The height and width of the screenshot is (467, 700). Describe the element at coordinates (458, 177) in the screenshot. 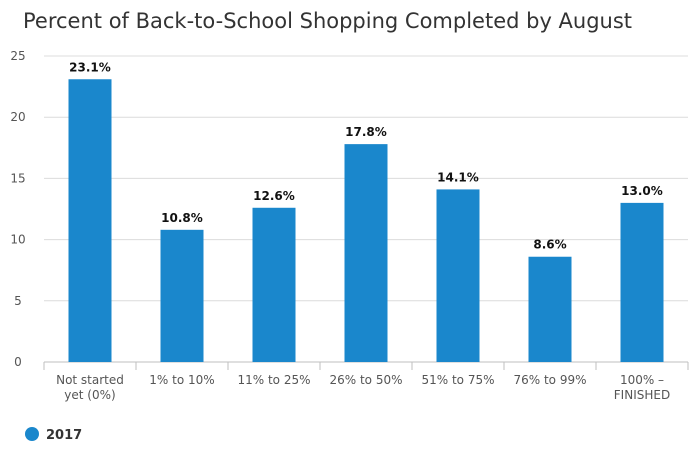

I see `data-label: 14.1%` at that location.